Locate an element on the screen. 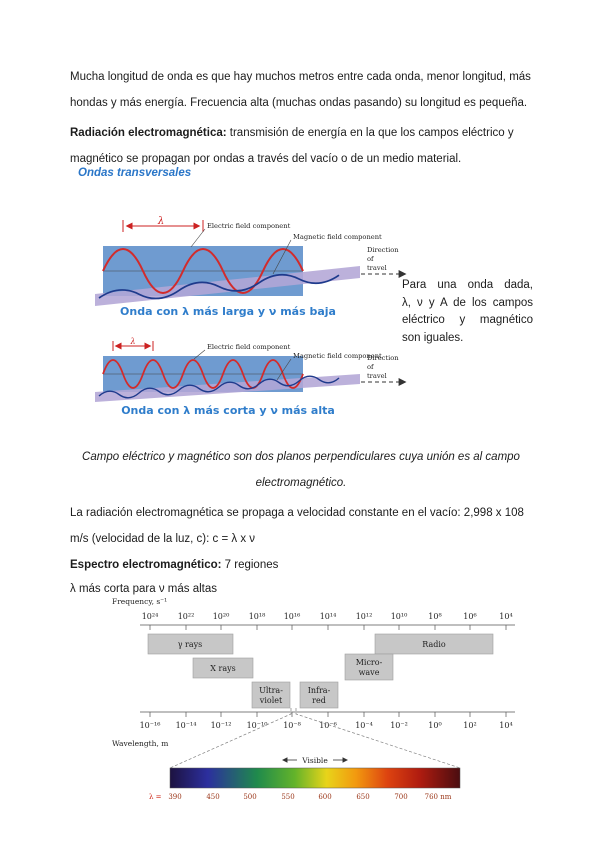 This screenshot has height=848, width=600. note-lambda-corta: λ más corta para ν más altas is located at coordinates (143, 589).